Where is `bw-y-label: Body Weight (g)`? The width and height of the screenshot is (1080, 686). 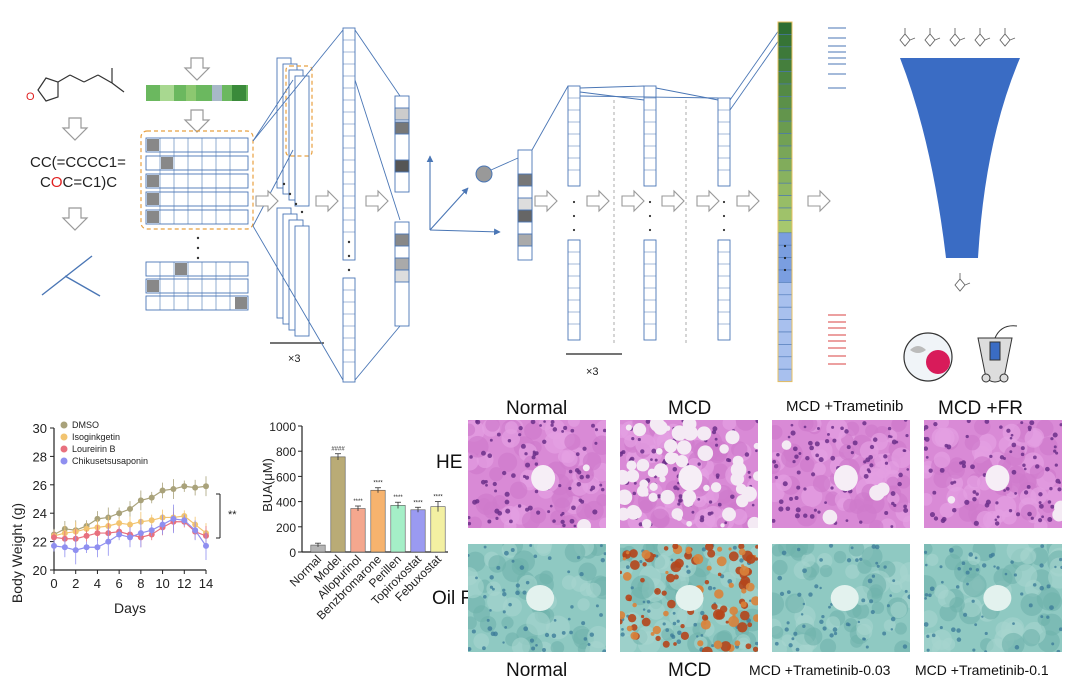
bw-y-label: Body Weight (g) is located at coordinates (17, 553).